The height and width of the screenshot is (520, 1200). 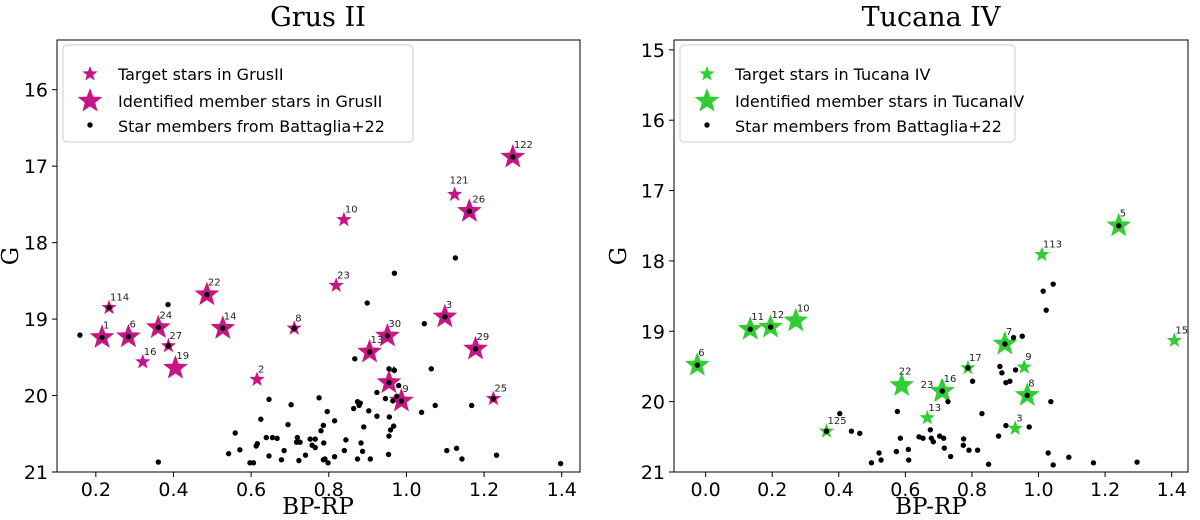 What do you see at coordinates (972, 490) in the screenshot?
I see `x-tick-label: 0.8` at bounding box center [972, 490].